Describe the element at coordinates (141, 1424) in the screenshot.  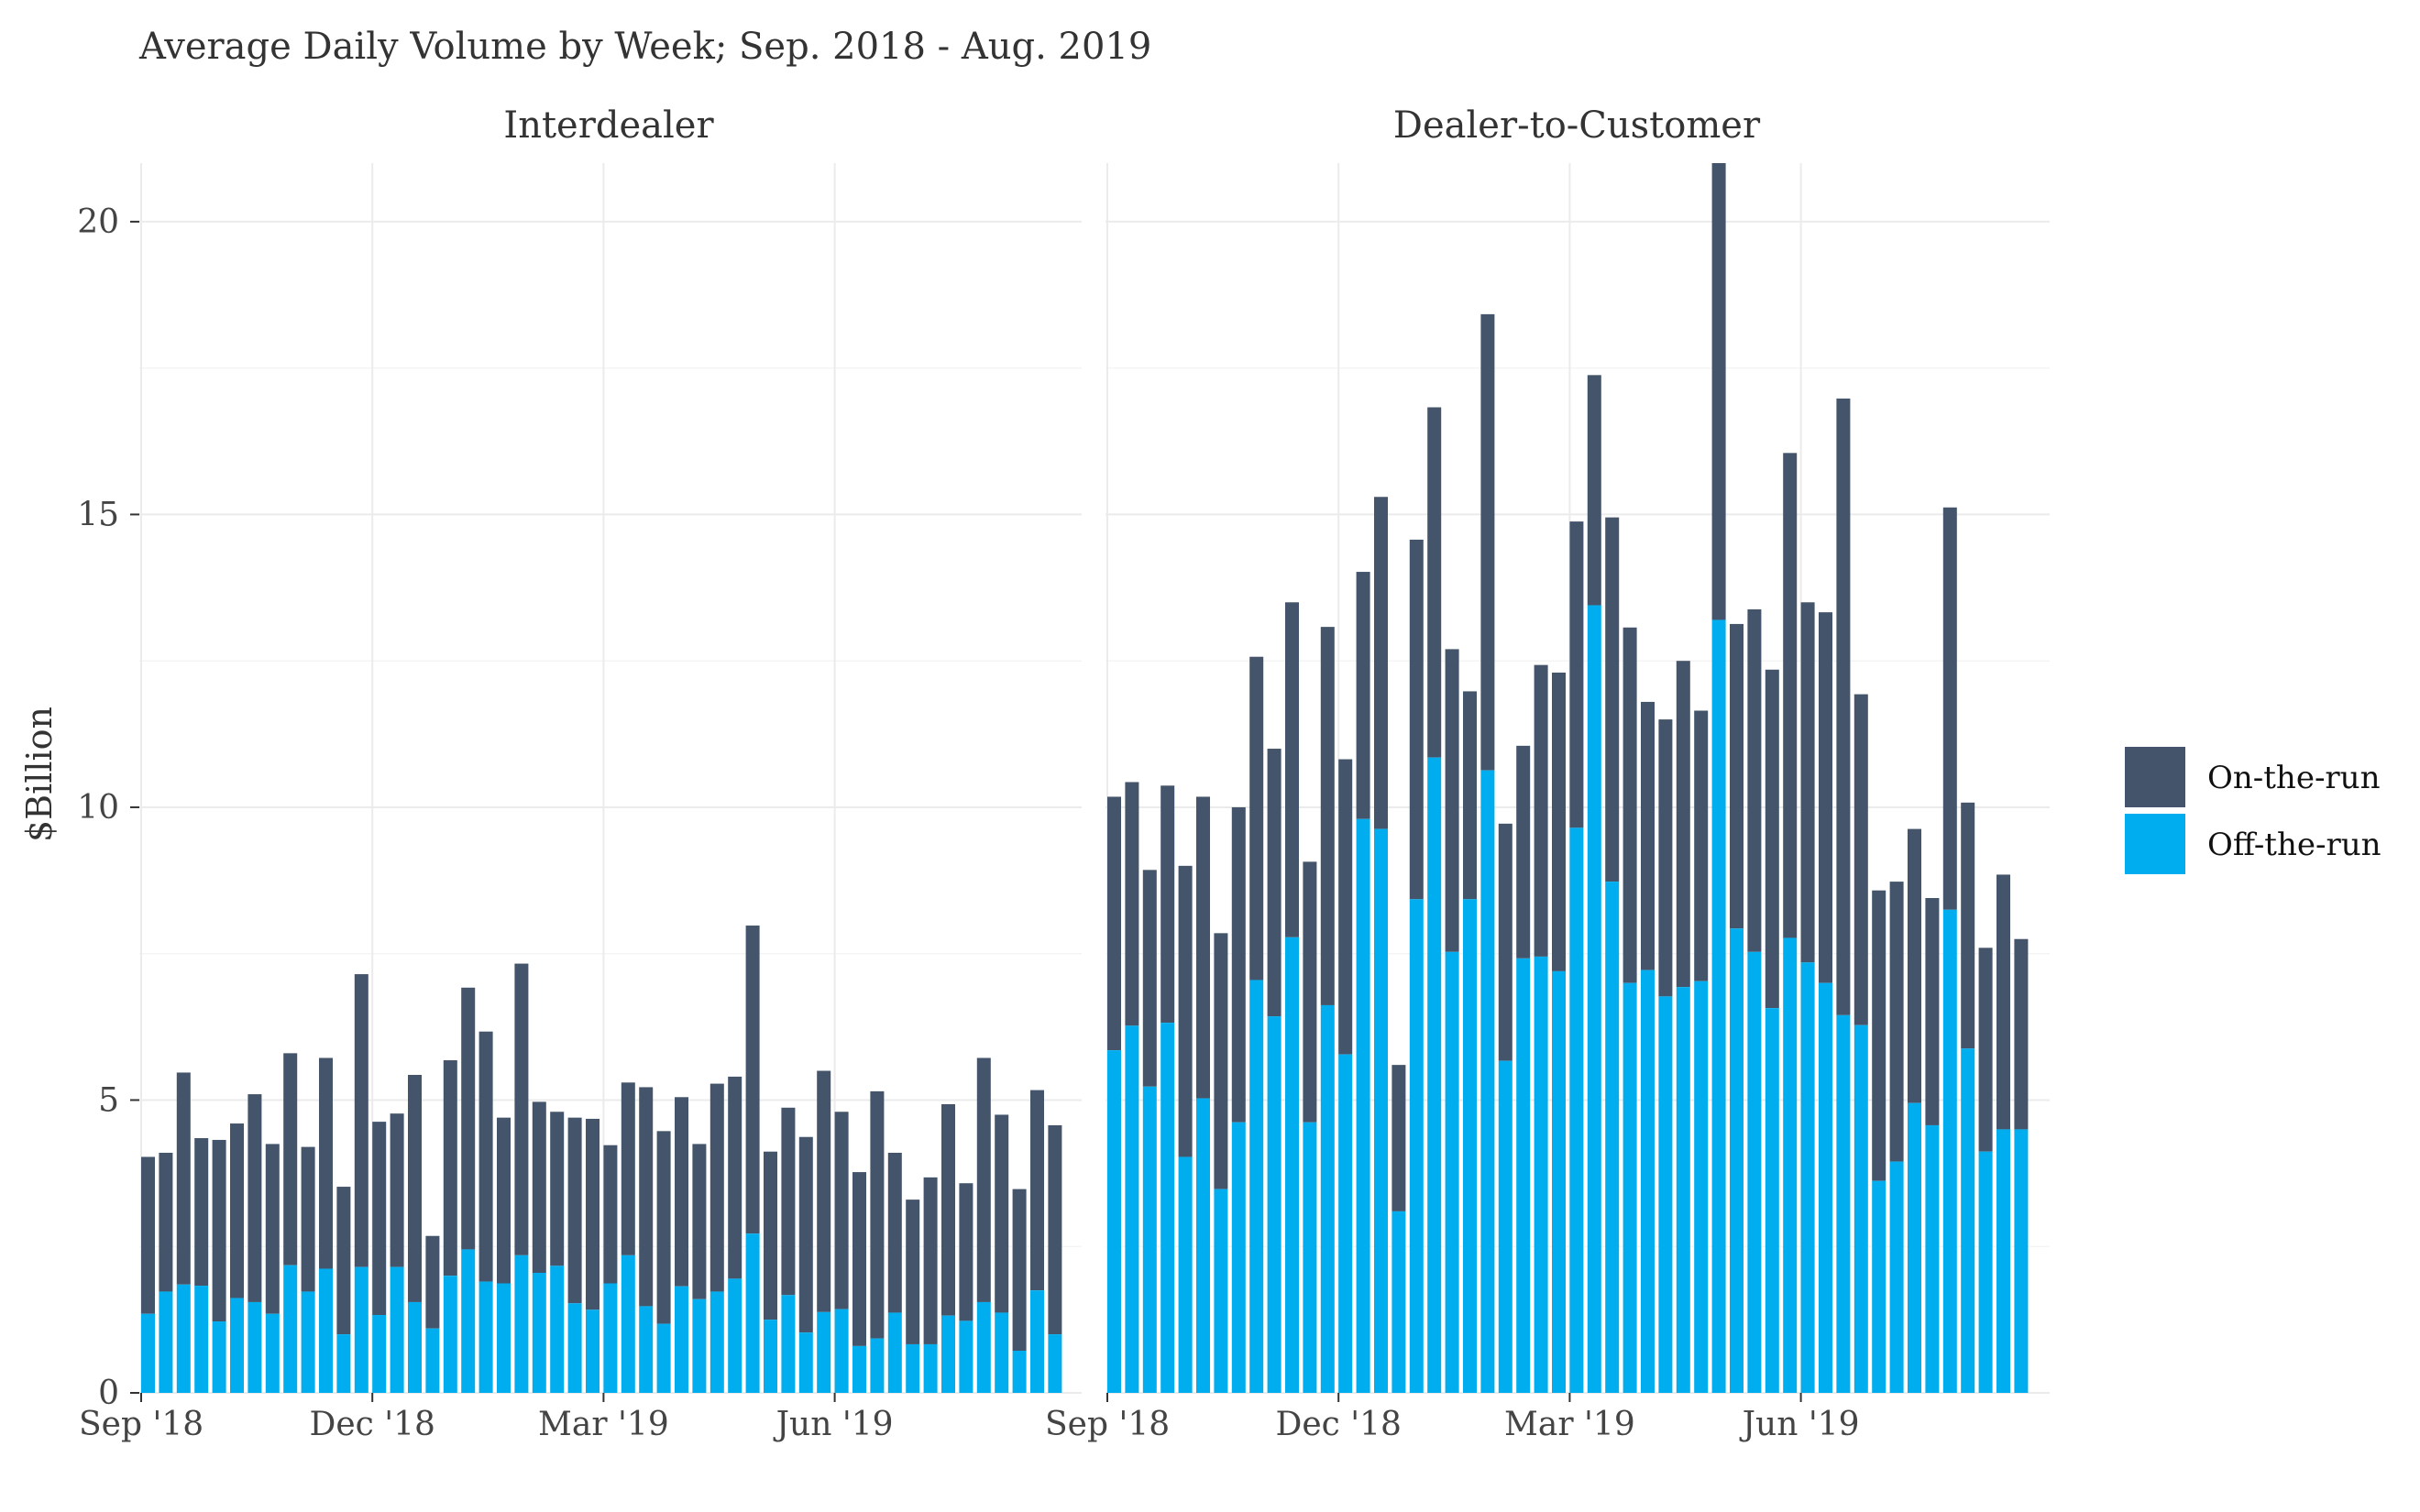
I see `x-tick-label: Sep '18` at that location.